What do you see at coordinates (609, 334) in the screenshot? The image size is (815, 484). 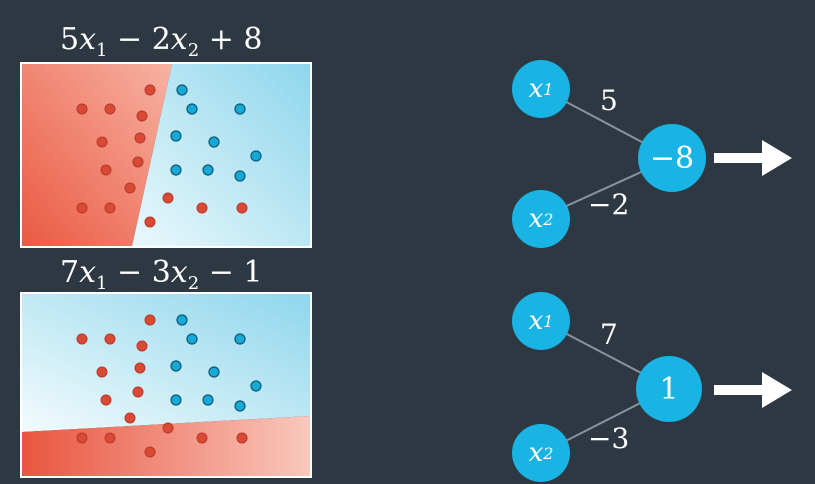 I see `bottom-weight-1: 7` at bounding box center [609, 334].